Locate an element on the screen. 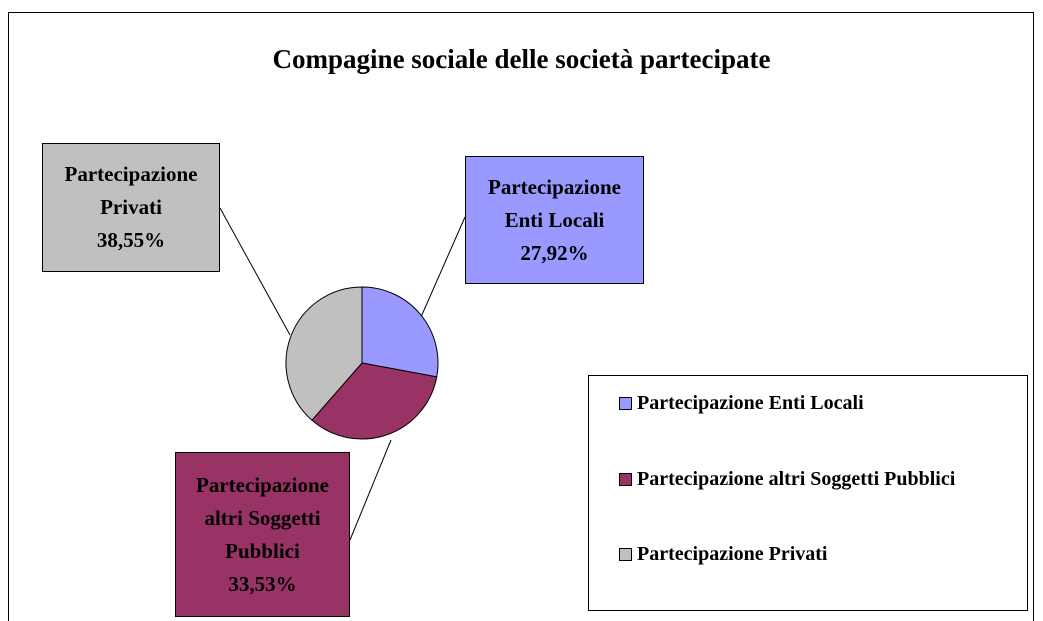 This screenshot has width=1043, height=621. legend-label: Partecipazione Enti Locali is located at coordinates (750, 403).